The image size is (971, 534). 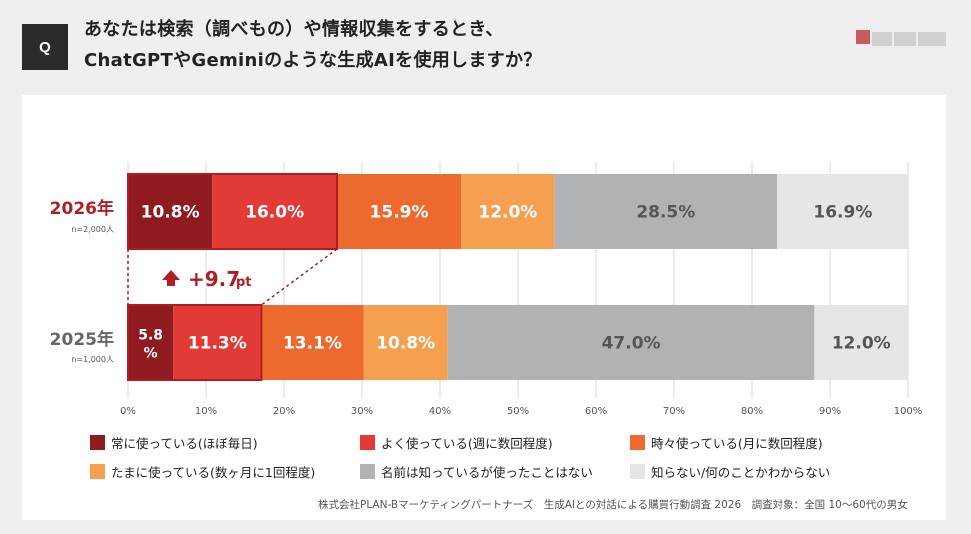 What do you see at coordinates (830, 411) in the screenshot?
I see `x-tick-label: 90%` at bounding box center [830, 411].